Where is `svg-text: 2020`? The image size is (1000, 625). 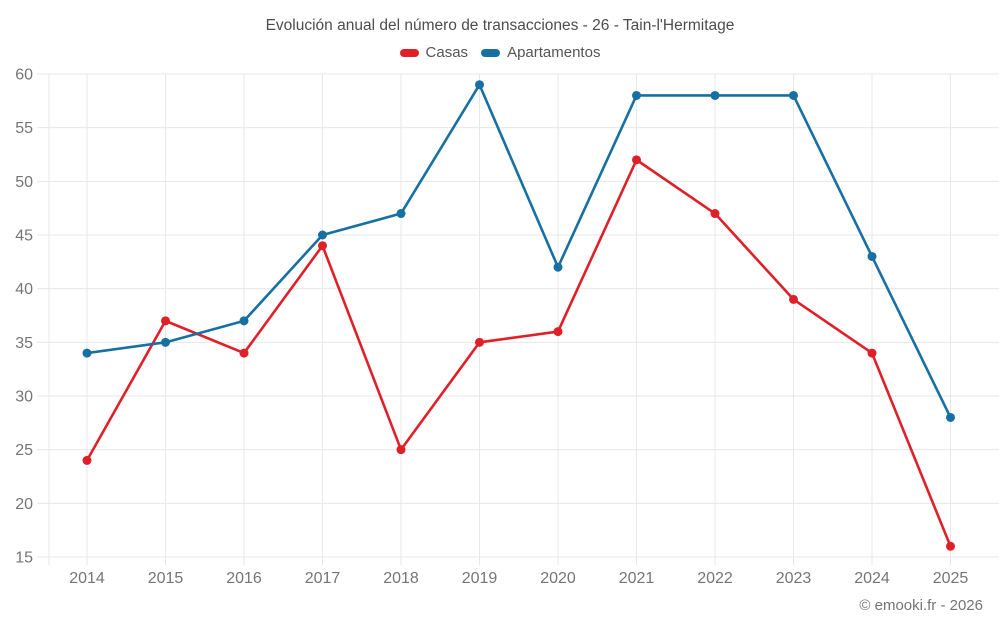
svg-text: 2020 is located at coordinates (558, 578).